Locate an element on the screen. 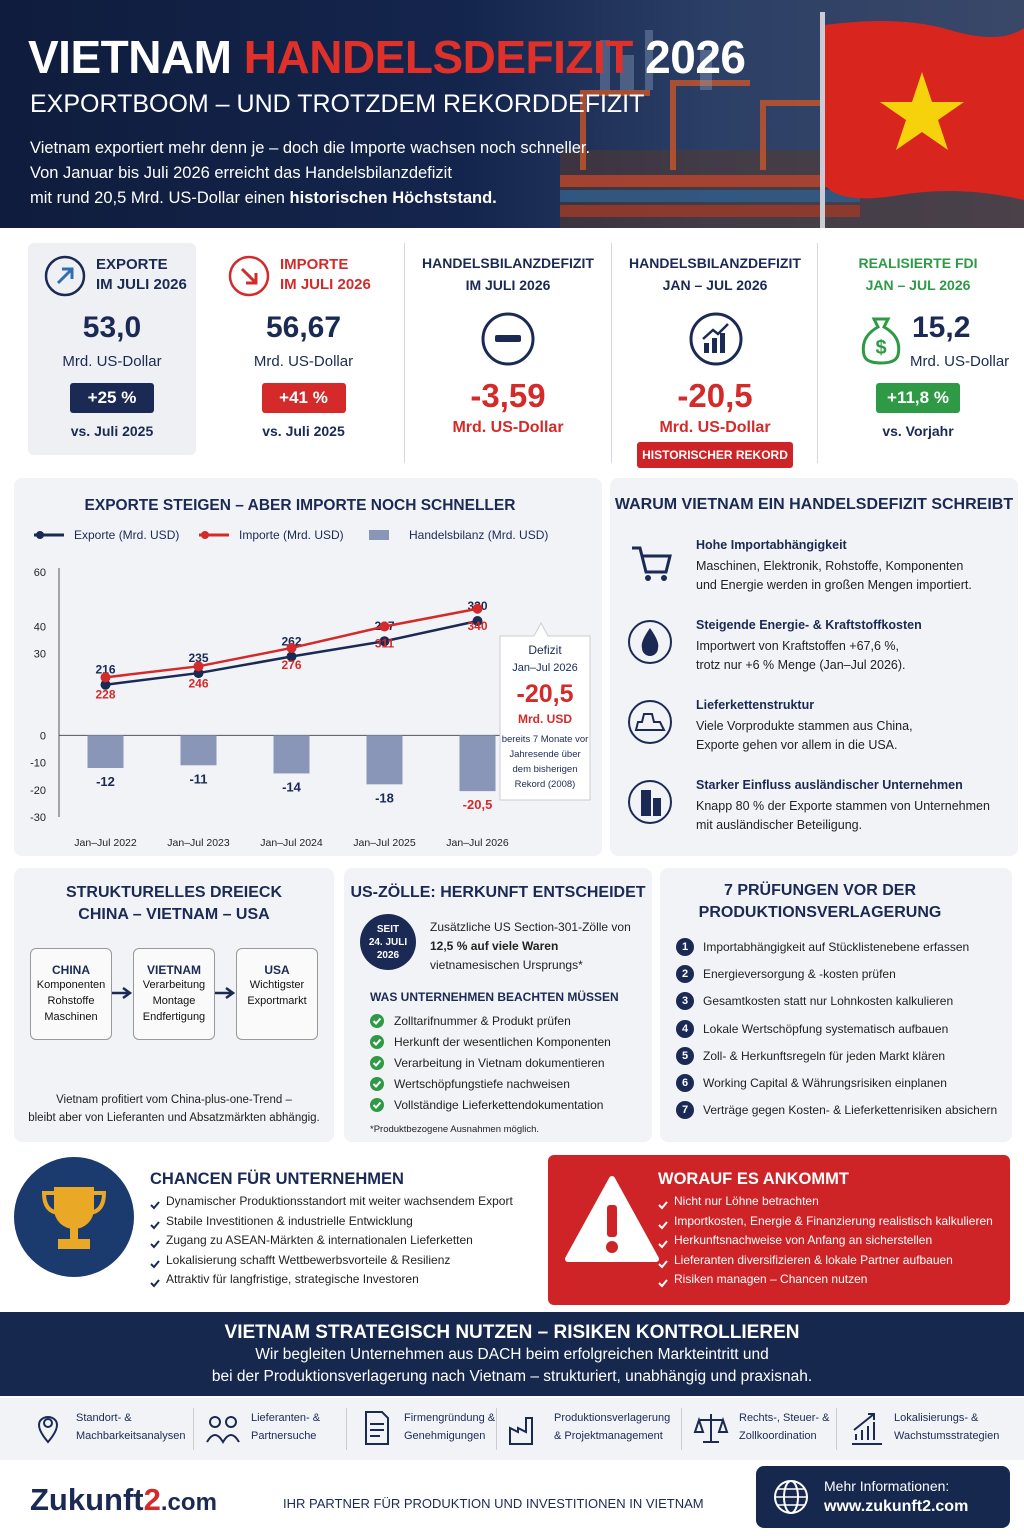  service-text: Firmengründung & is located at coordinates (450, 1418).